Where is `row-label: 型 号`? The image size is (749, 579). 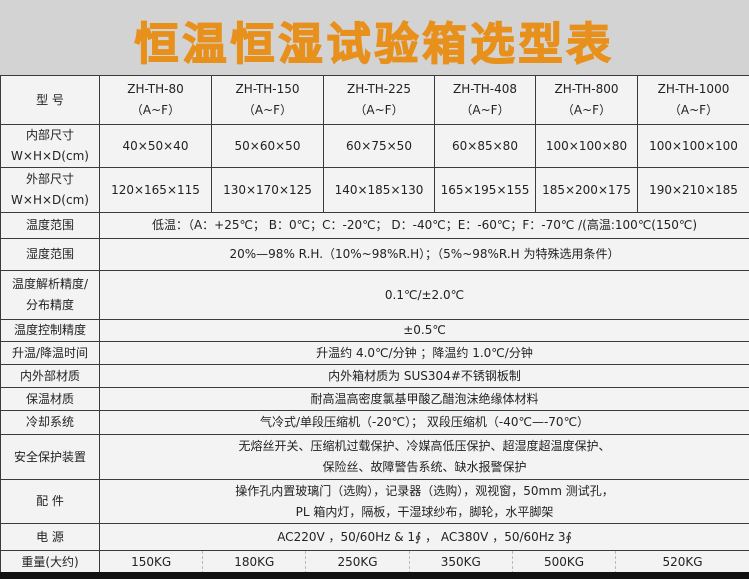 row-label: 型 号 is located at coordinates (50, 100).